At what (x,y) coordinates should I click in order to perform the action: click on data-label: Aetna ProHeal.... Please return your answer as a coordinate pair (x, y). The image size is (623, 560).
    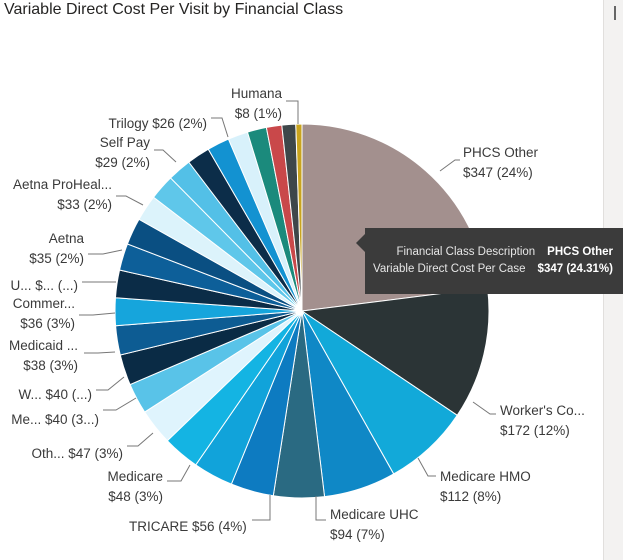
    Looking at the image, I should click on (62, 184).